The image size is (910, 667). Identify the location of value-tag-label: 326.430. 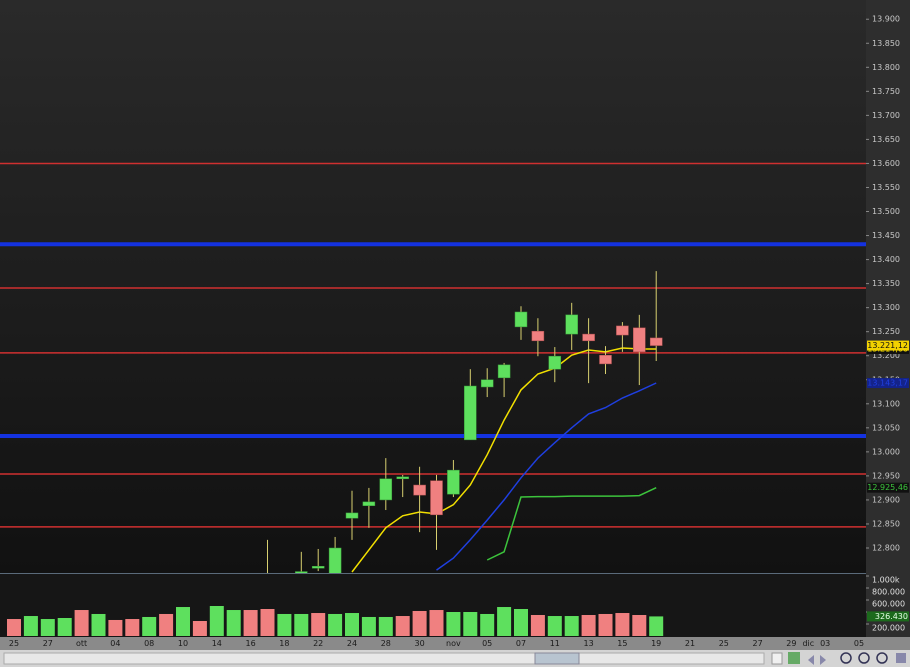
(891, 616).